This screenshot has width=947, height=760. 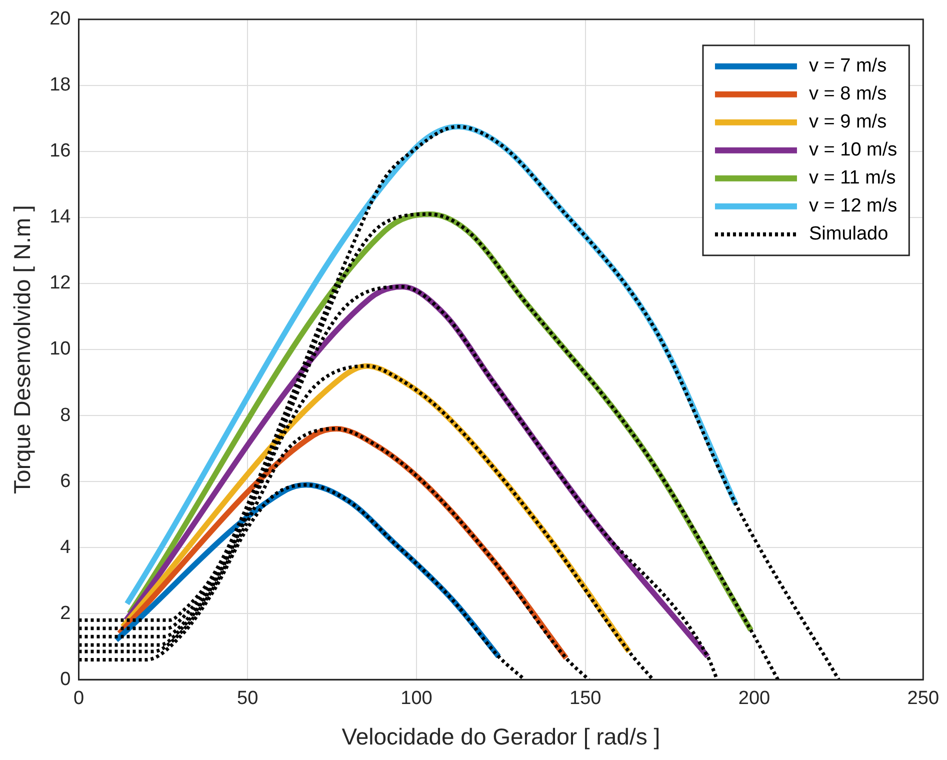 What do you see at coordinates (65, 679) in the screenshot?
I see `y-tick-label: 0` at bounding box center [65, 679].